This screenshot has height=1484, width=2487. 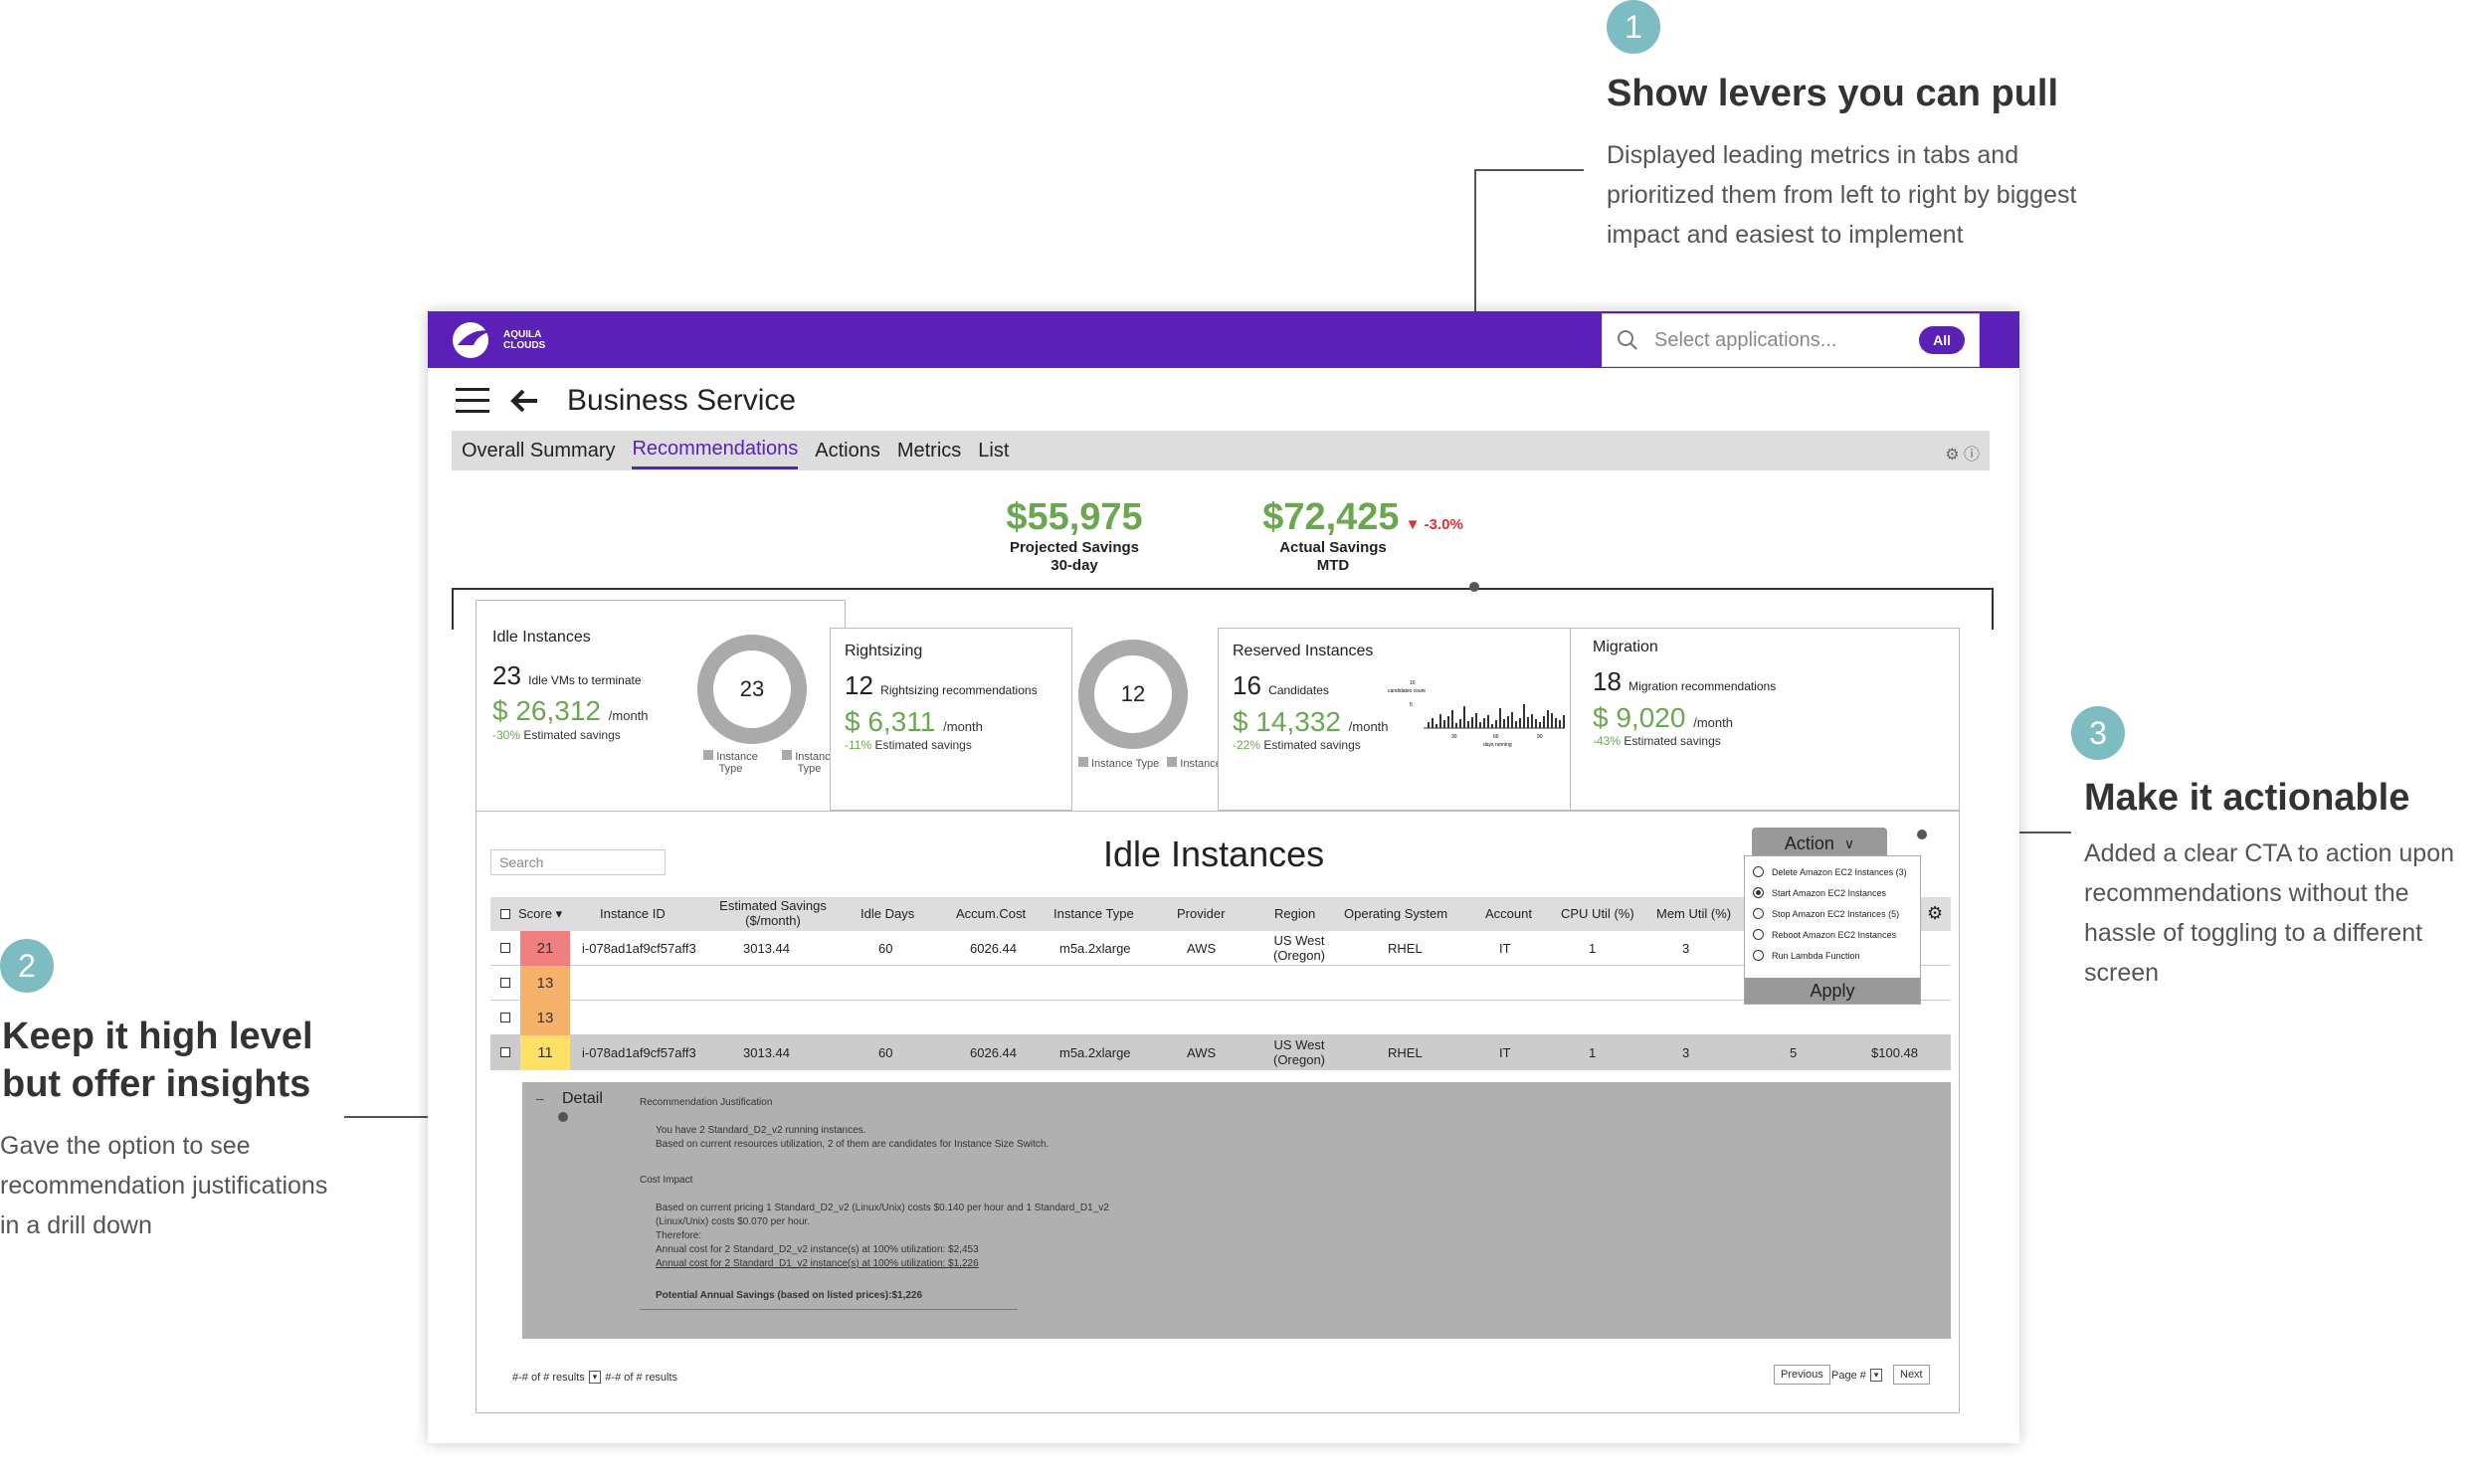 What do you see at coordinates (679, 1235) in the screenshot?
I see `cost-line: Therefore:` at bounding box center [679, 1235].